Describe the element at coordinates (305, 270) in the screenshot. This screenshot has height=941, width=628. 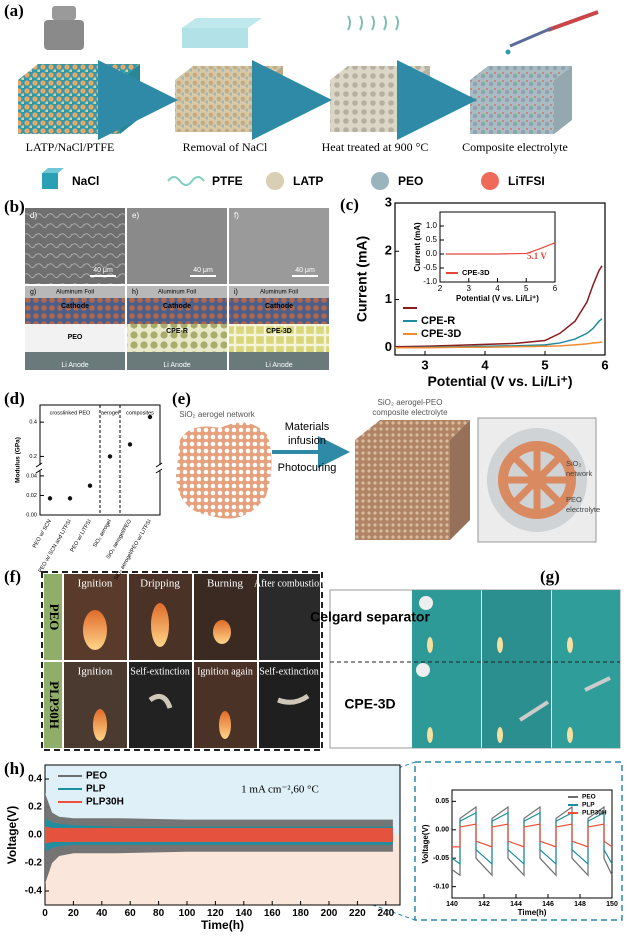
I see `scale-bar: 40 μm` at that location.